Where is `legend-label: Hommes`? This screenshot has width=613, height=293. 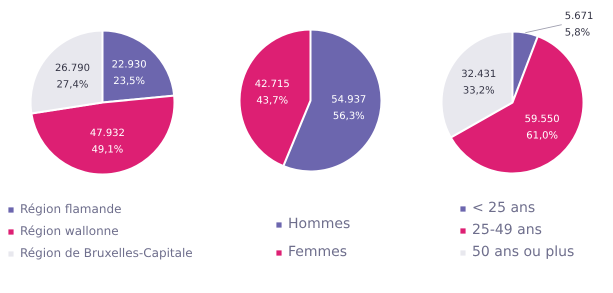 legend-label: Hommes is located at coordinates (319, 224).